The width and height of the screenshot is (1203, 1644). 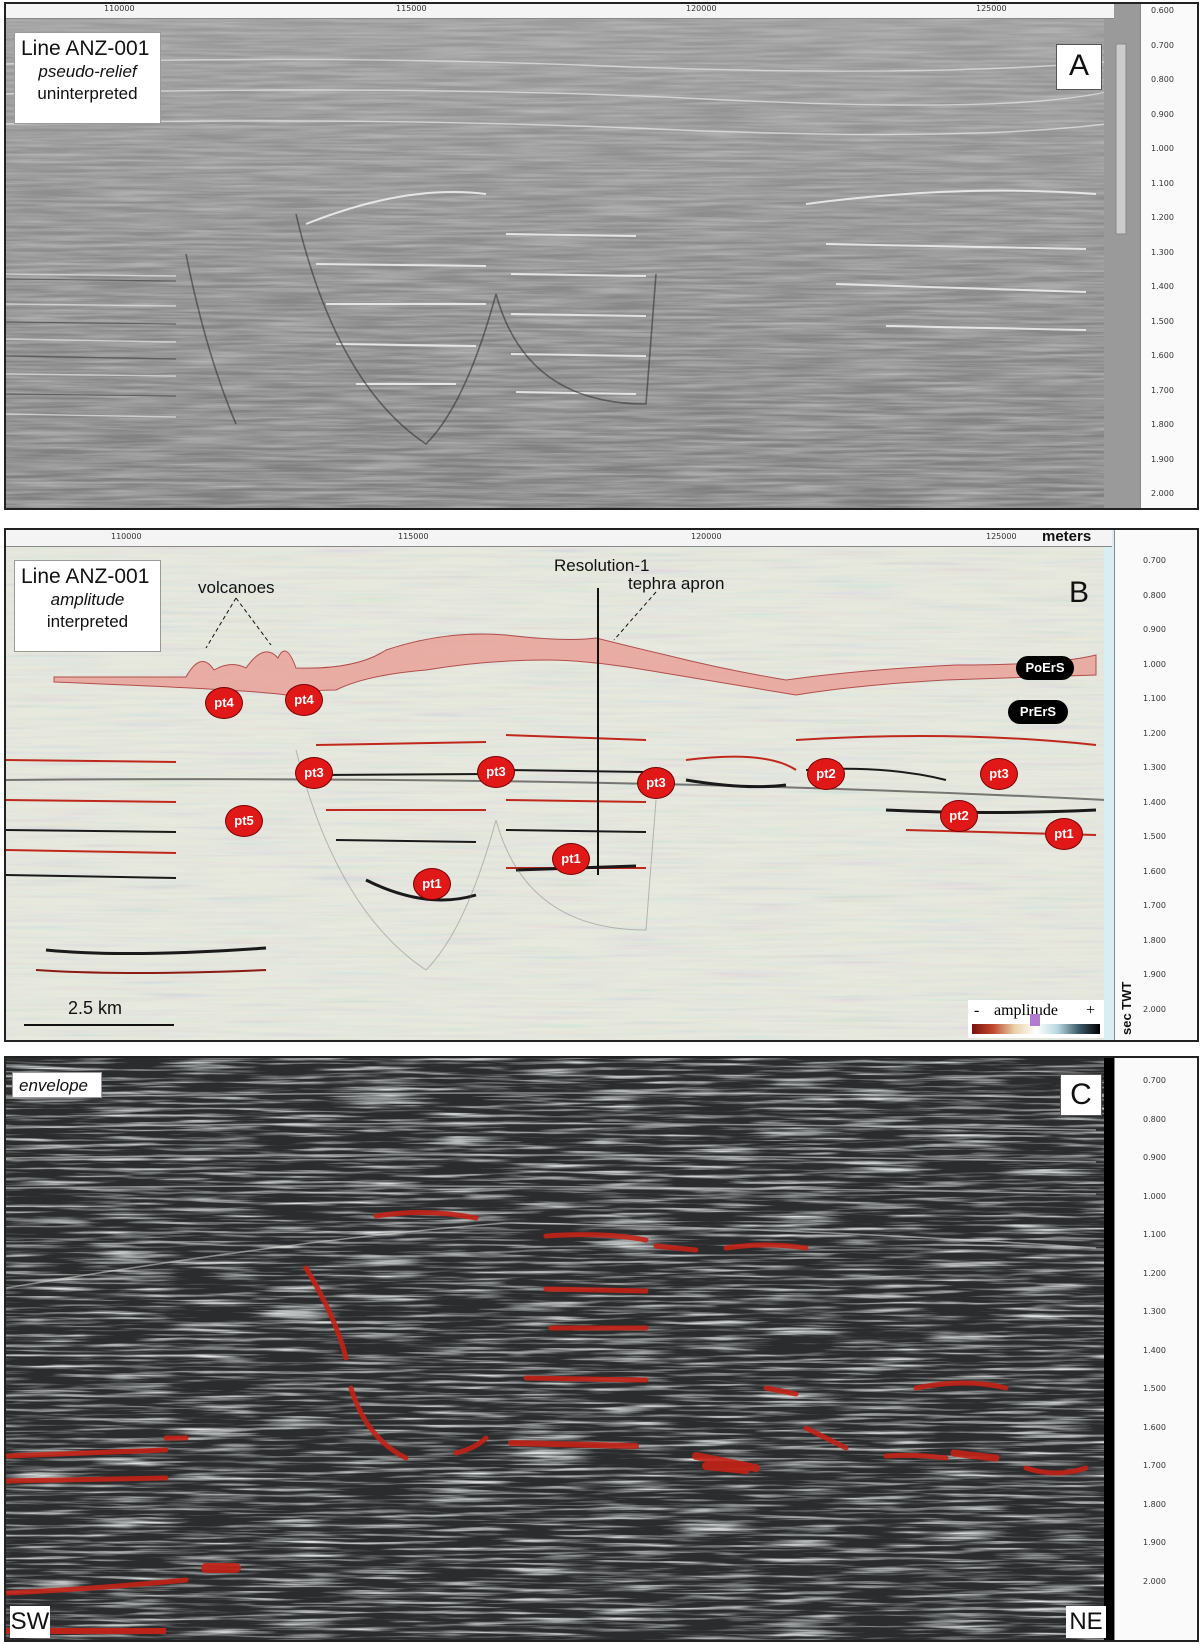 What do you see at coordinates (87, 599) in the screenshot?
I see `attribute-name: amplitude` at bounding box center [87, 599].